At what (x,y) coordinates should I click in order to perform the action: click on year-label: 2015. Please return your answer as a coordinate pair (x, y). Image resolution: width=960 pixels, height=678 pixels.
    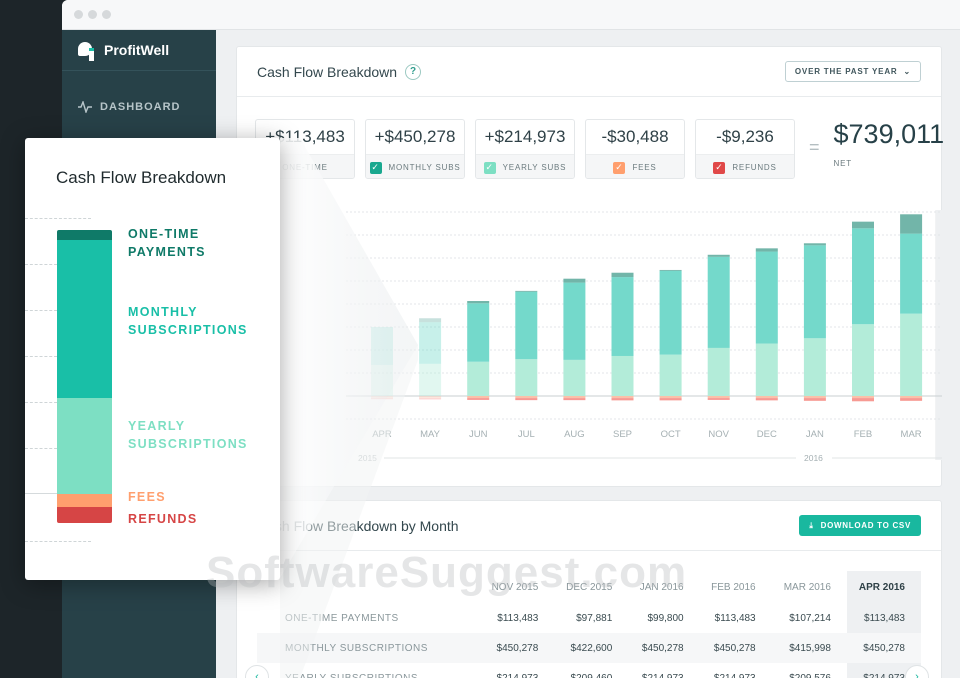
    Looking at the image, I should click on (367, 458).